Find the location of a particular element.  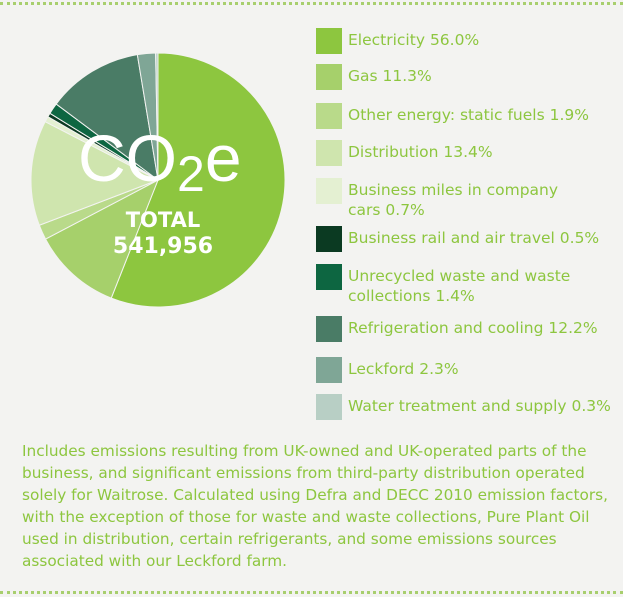

legend-name: Electricity is located at coordinates (386, 40).